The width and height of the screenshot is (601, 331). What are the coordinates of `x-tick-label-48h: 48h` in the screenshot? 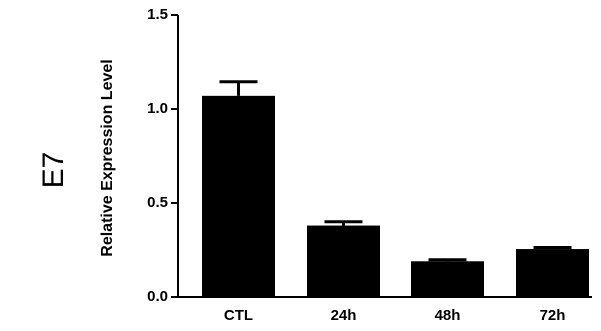 It's located at (448, 315).